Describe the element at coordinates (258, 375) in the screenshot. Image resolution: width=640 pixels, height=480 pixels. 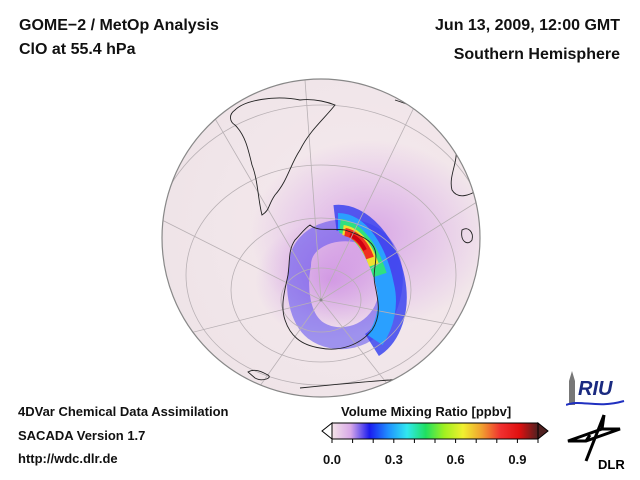
I see `coast-island` at that location.